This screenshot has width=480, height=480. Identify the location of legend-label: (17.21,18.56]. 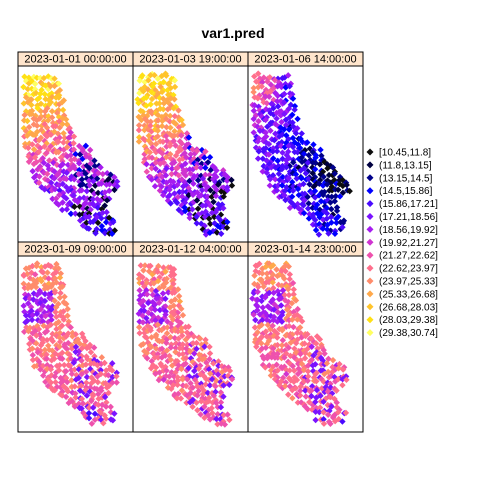
(408, 217).